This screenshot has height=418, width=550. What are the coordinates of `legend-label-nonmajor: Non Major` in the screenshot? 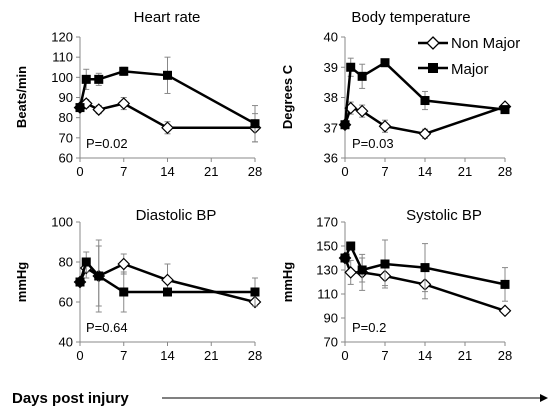 It's located at (485, 43).